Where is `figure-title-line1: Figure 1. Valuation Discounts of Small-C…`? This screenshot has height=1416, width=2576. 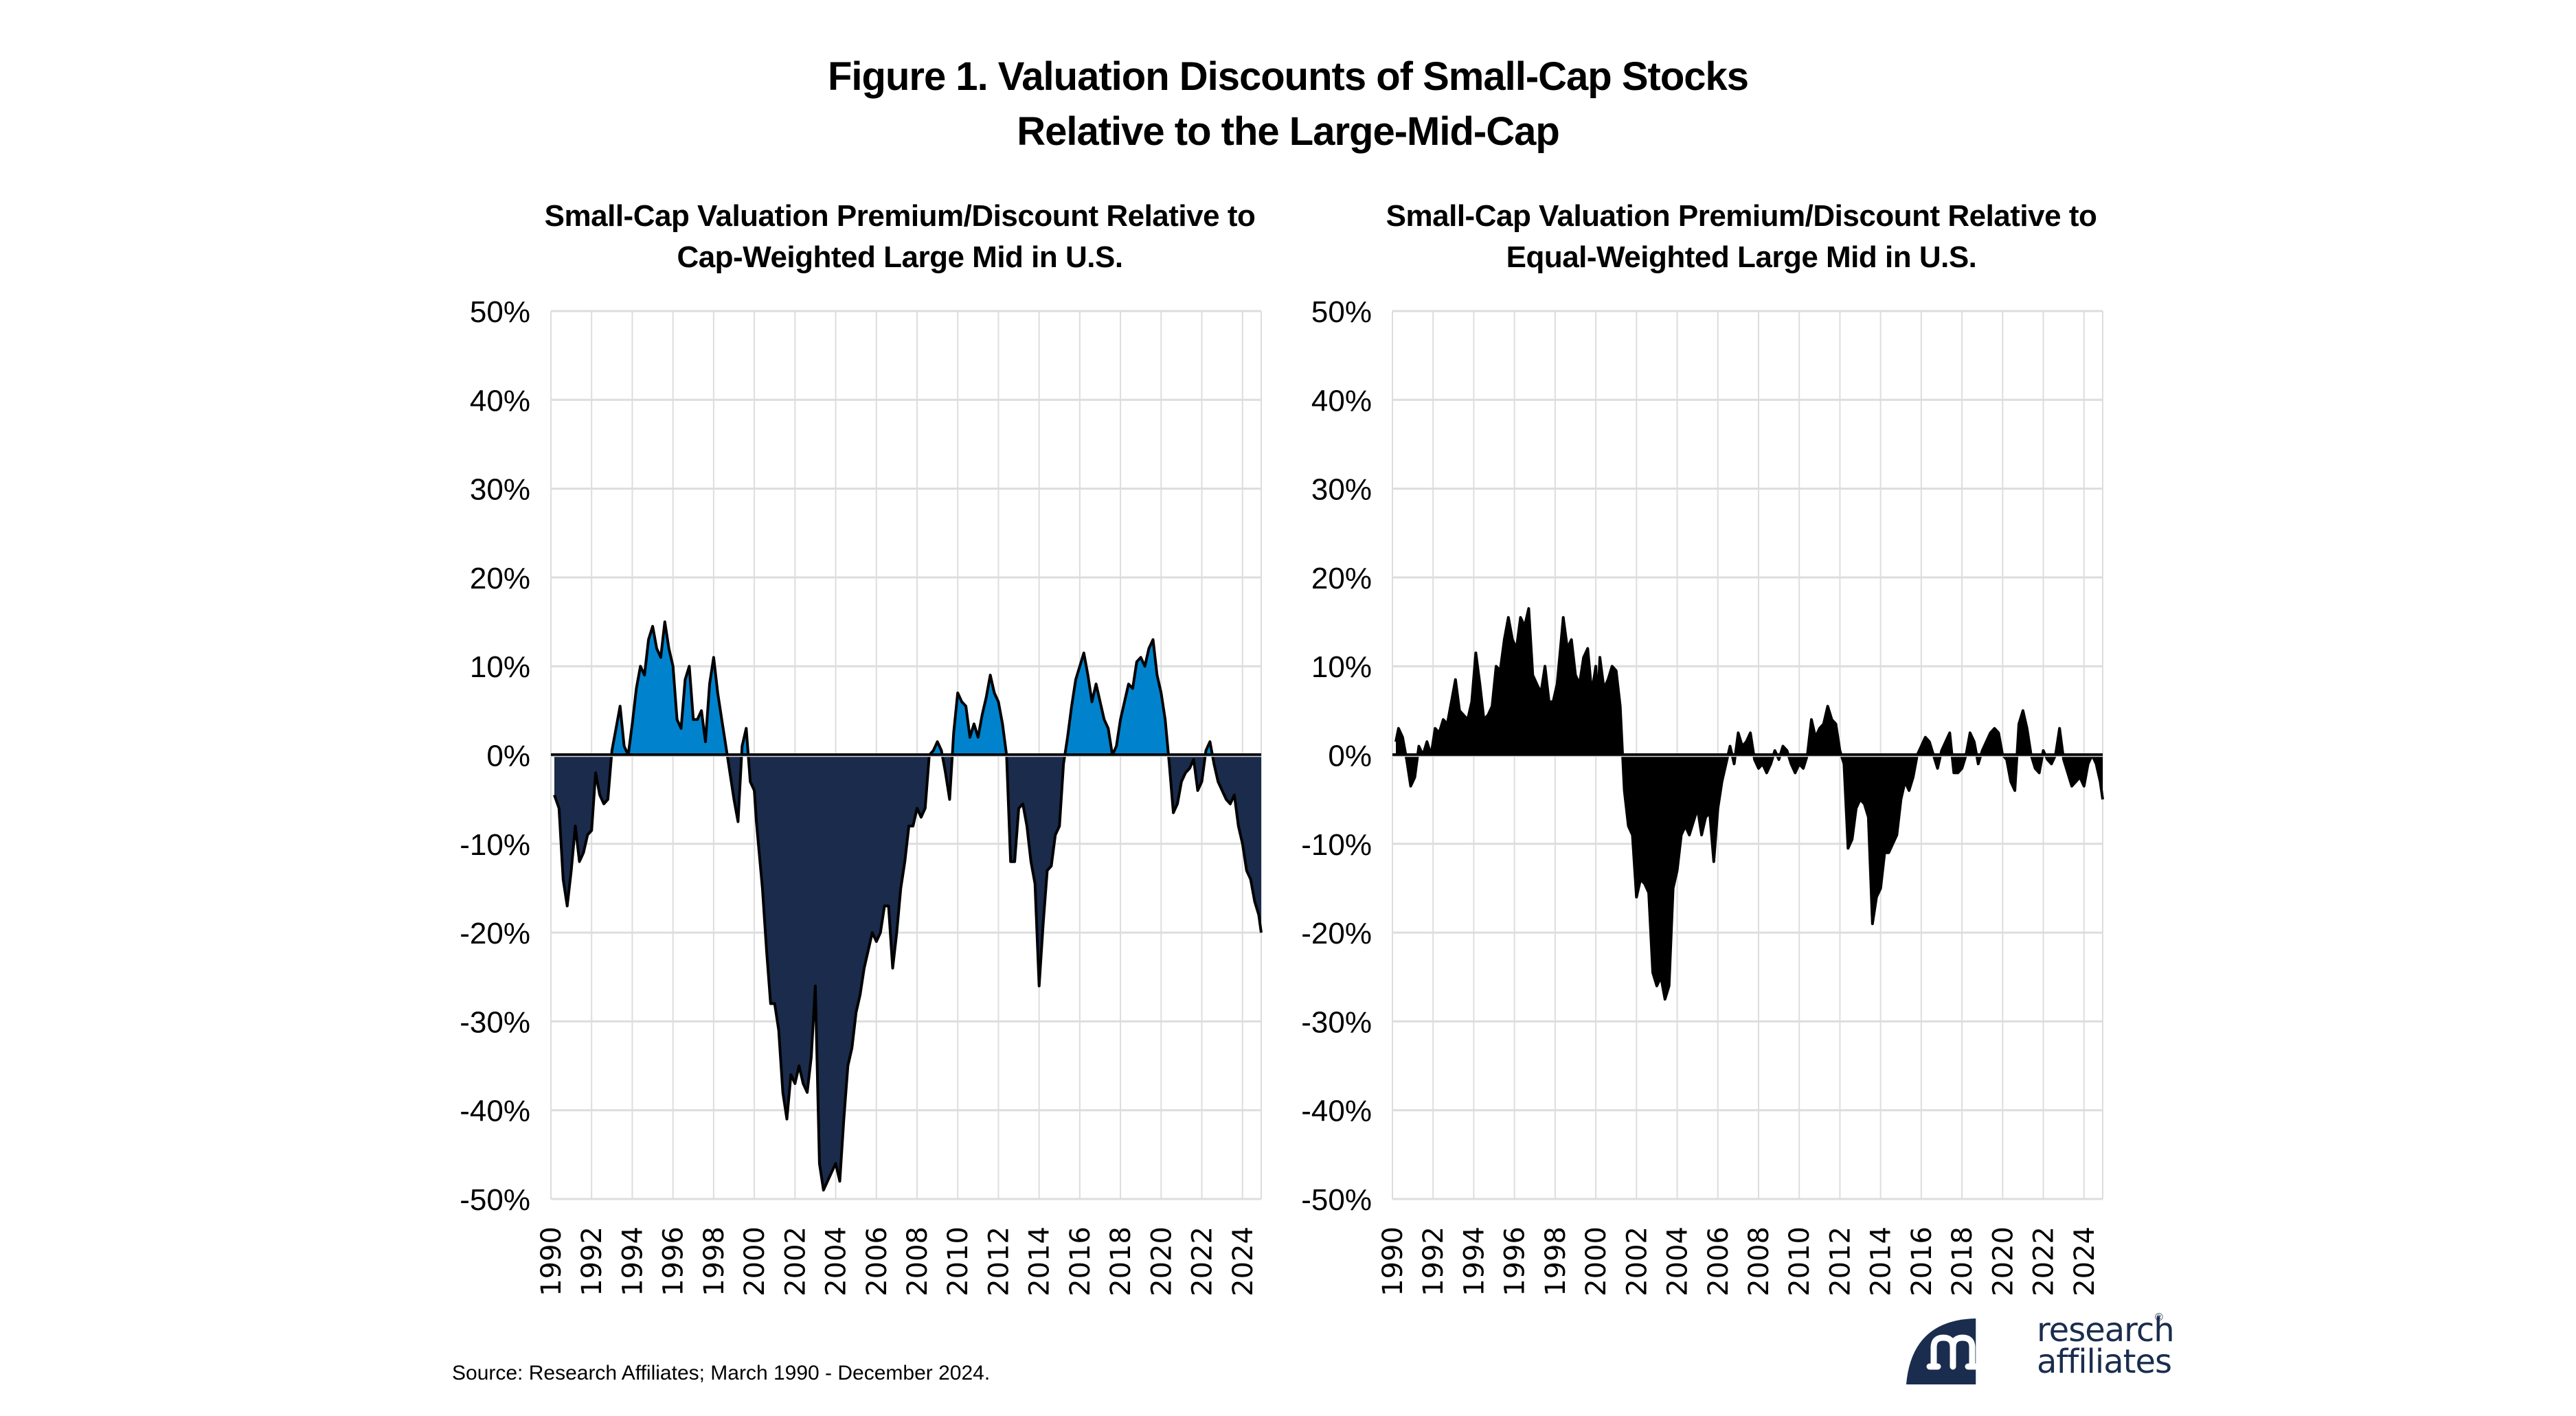
figure-title-line1: Figure 1. Valuation Discounts of Small-C… is located at coordinates (1288, 76).